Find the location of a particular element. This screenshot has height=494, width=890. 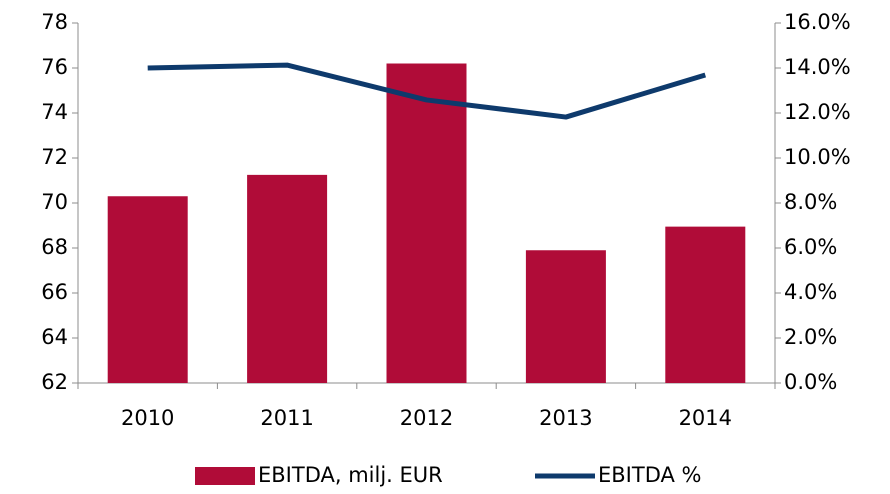

y-tick-label: 64 is located at coordinates (54, 337).